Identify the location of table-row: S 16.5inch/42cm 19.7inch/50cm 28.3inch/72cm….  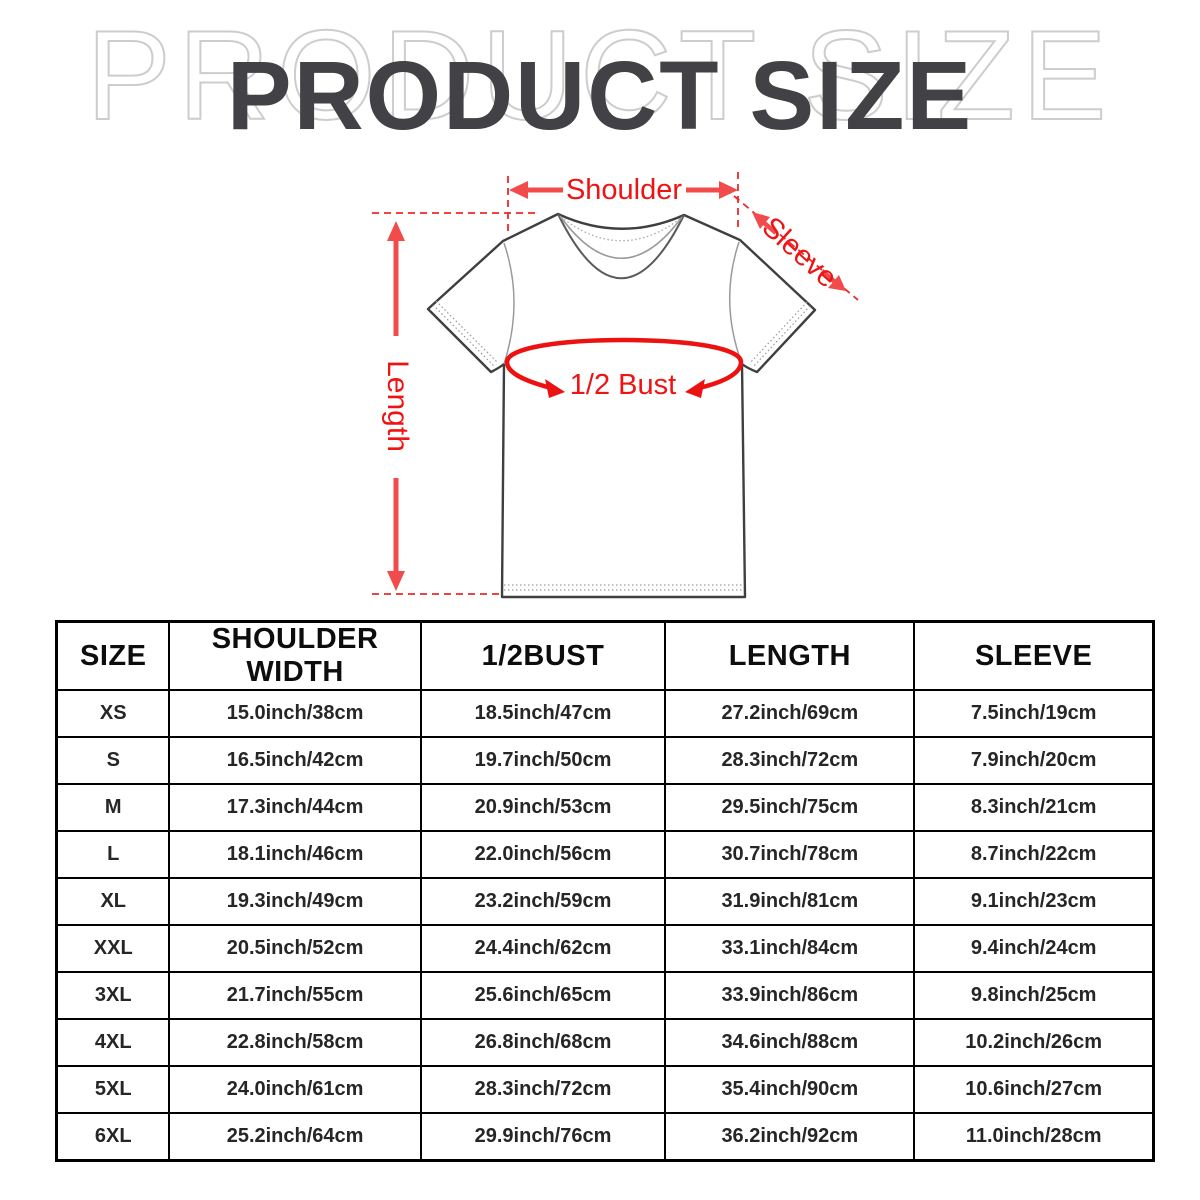
(605, 760).